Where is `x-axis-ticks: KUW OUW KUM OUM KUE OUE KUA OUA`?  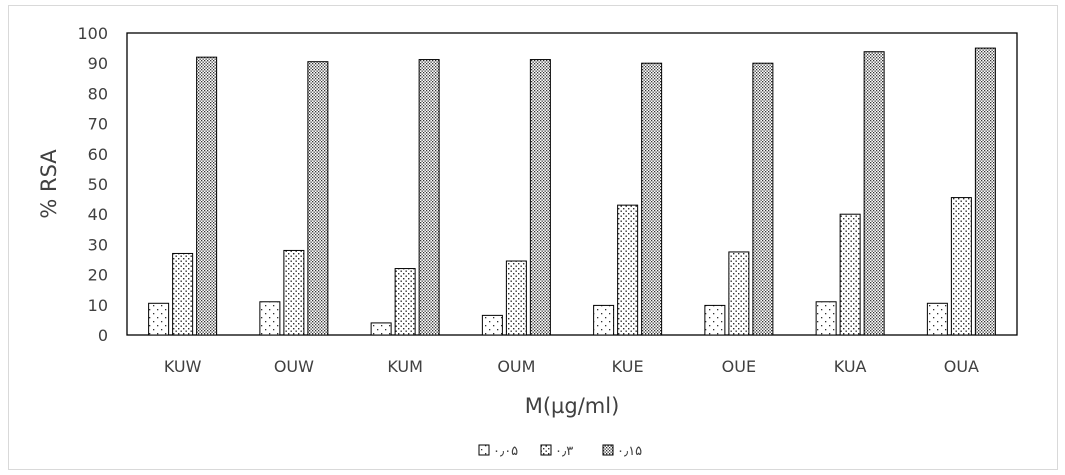 x-axis-ticks: KUW OUW KUM OUM KUE OUE KUA OUA is located at coordinates (571, 366).